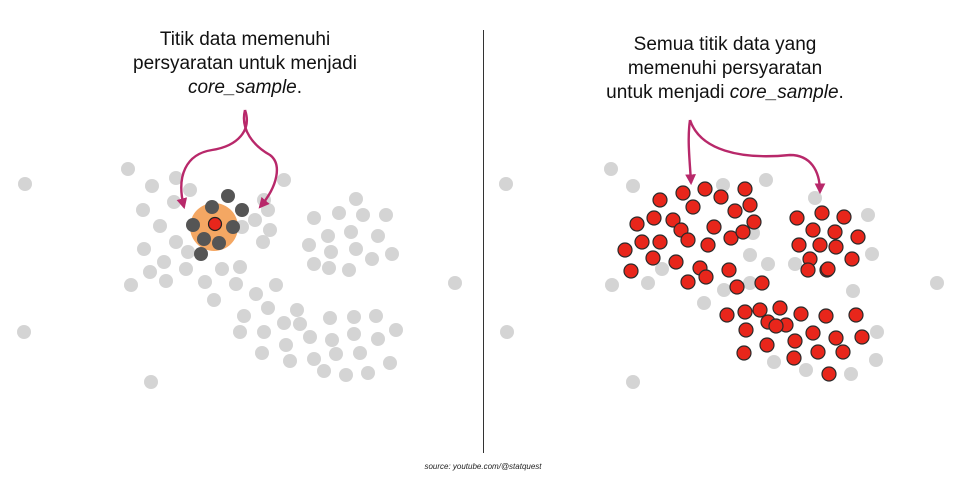  I want to click on left-caption-term: core_sample, so click(242, 87).